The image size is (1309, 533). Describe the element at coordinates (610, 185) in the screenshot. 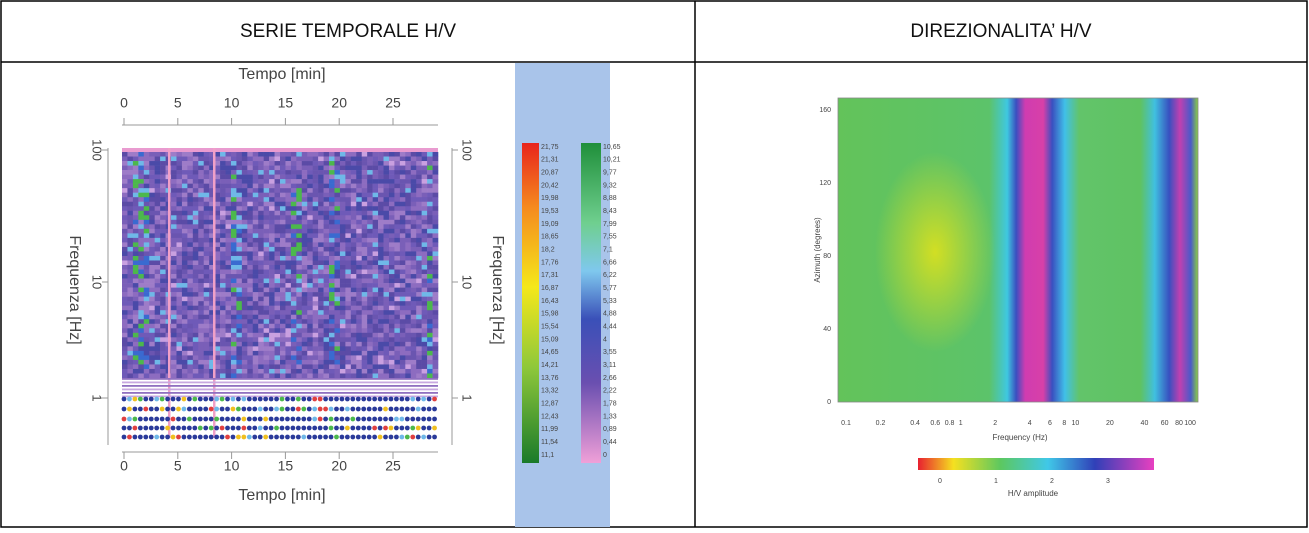

I see `colorbar-label: 9,32` at that location.